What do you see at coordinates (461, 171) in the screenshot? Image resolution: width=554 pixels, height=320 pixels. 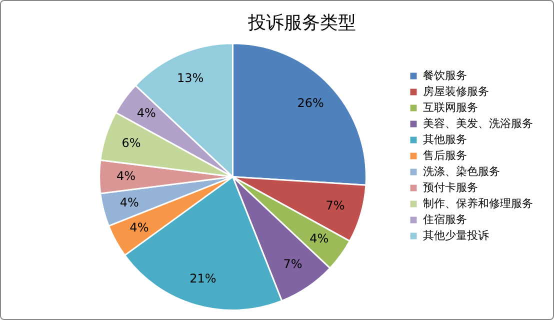 I see `legend-label: 洗涤、染色服务` at bounding box center [461, 171].